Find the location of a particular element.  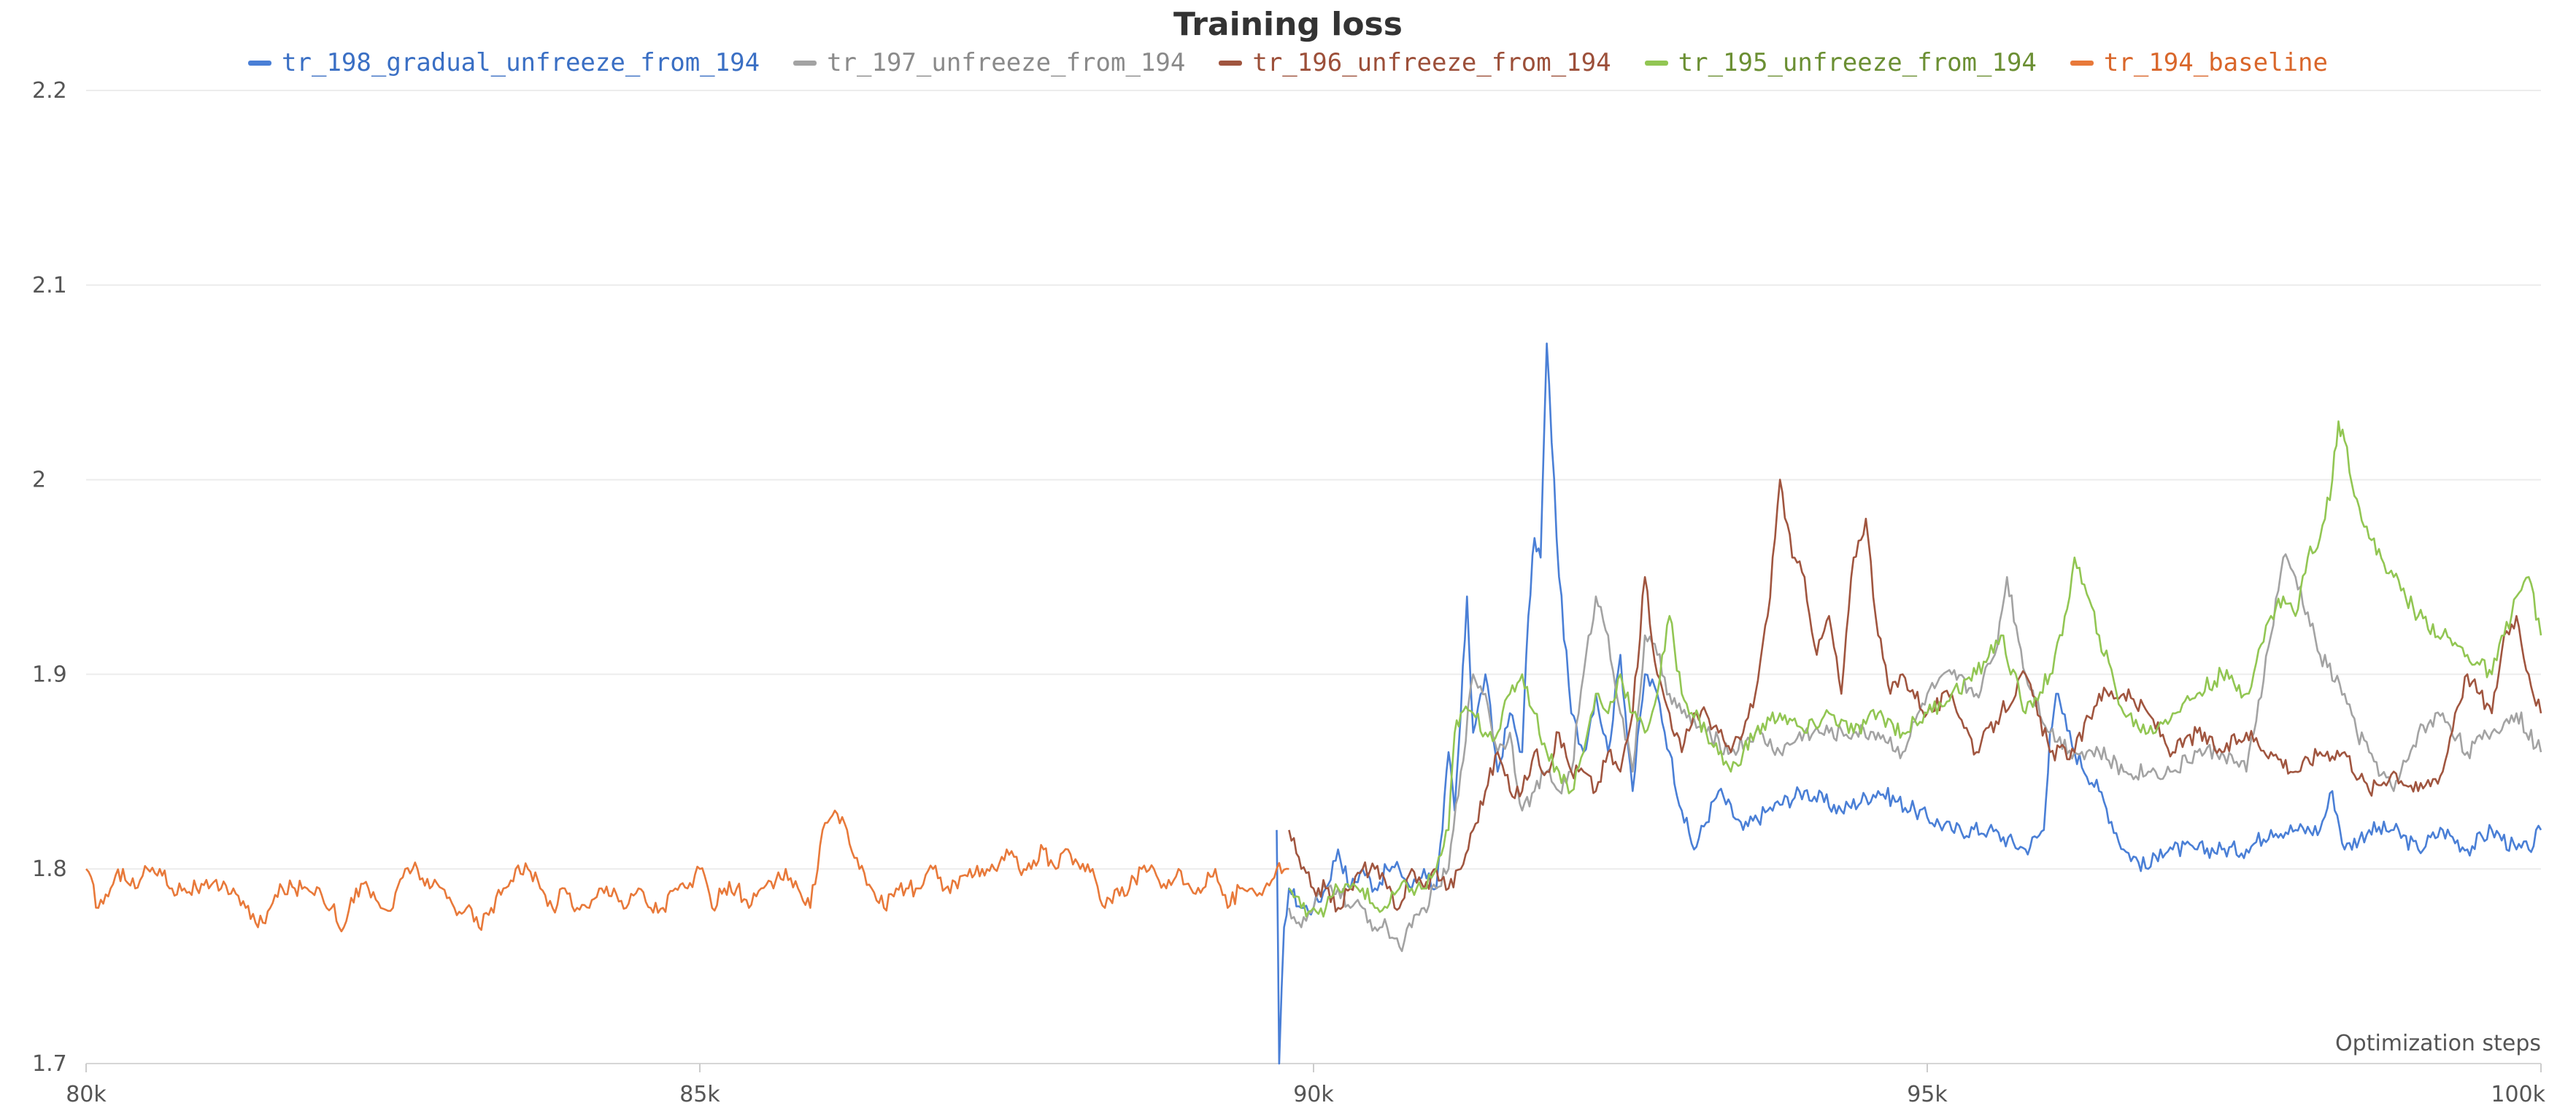

legend-label: tr_195_unfreeze_from_194 is located at coordinates (1857, 62).